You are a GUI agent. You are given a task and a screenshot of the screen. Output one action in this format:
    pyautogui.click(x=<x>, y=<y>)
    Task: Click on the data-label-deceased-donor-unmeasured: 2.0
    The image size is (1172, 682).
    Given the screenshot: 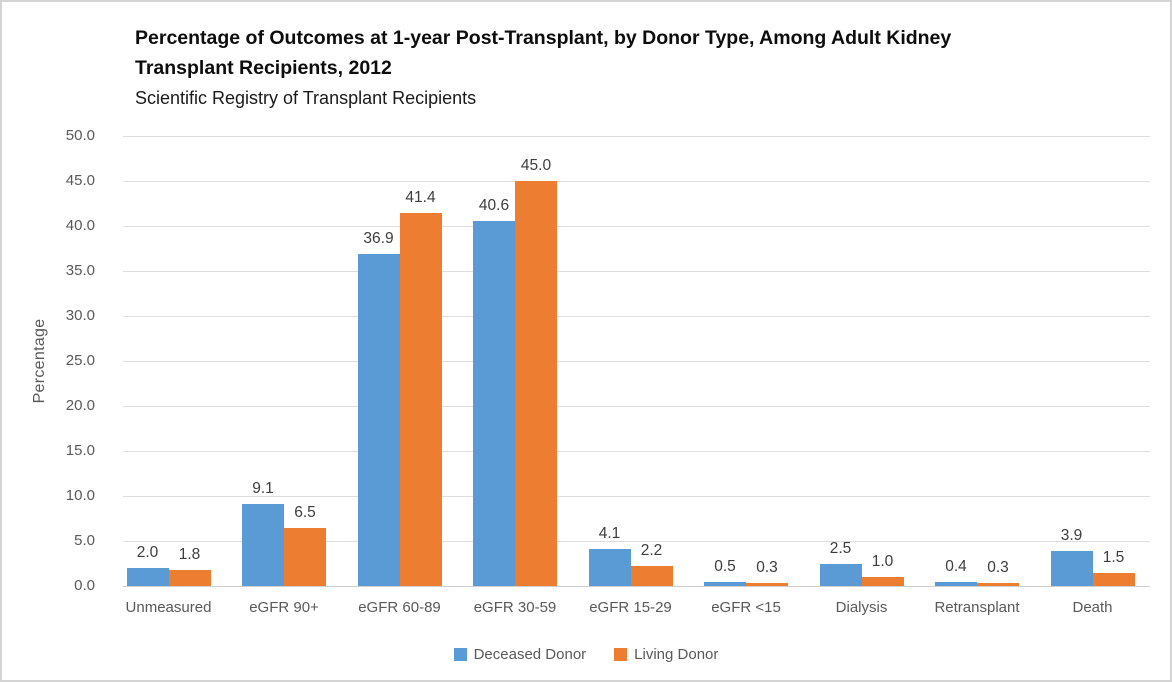 What is the action you would take?
    pyautogui.click(x=147, y=552)
    